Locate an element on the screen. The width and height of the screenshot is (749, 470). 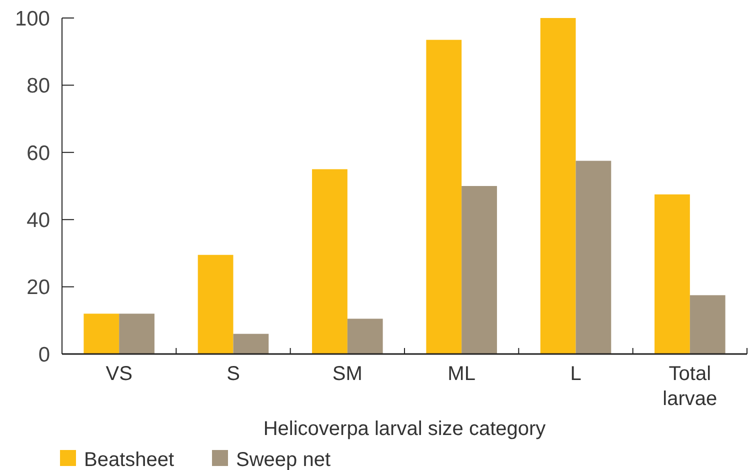
legend-label: Beatsheet is located at coordinates (129, 459).